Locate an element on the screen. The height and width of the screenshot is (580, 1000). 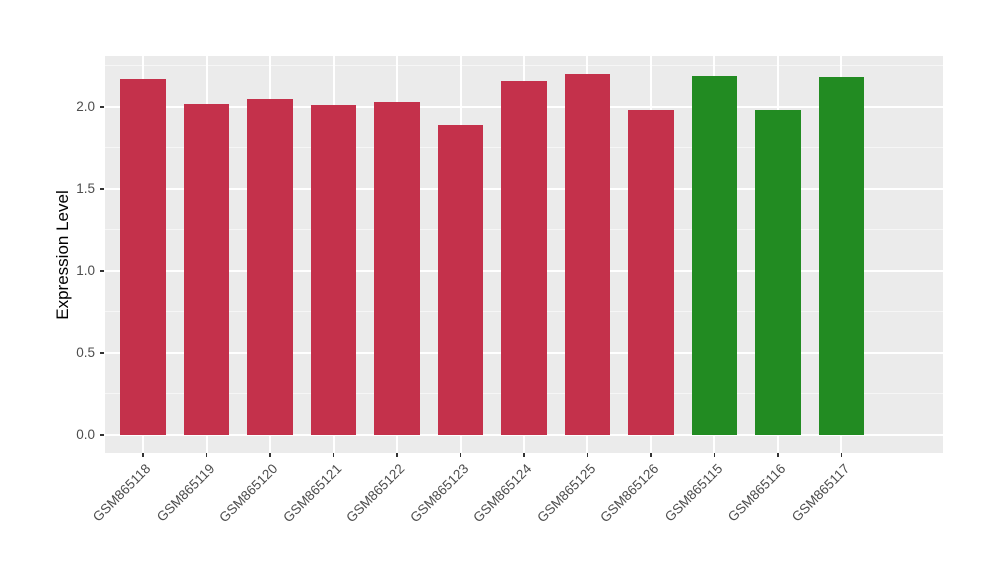
y-tick-label: 1.0 is located at coordinates (85, 270).